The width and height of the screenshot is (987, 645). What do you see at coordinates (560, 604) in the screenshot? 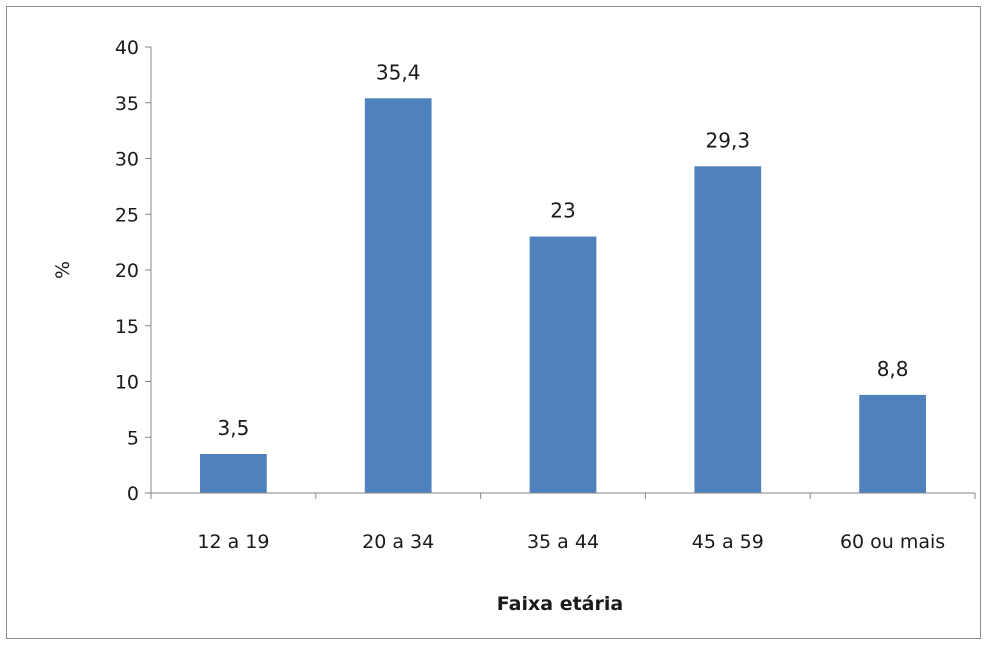
I see `x-axis-title: Faixa etária` at bounding box center [560, 604].